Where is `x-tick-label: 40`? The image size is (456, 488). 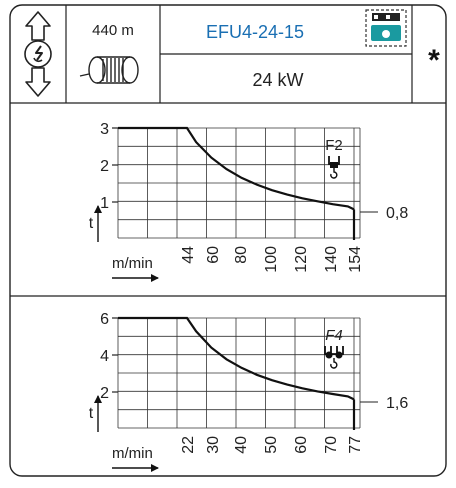 x-tick-label: 40 is located at coordinates (241, 445).